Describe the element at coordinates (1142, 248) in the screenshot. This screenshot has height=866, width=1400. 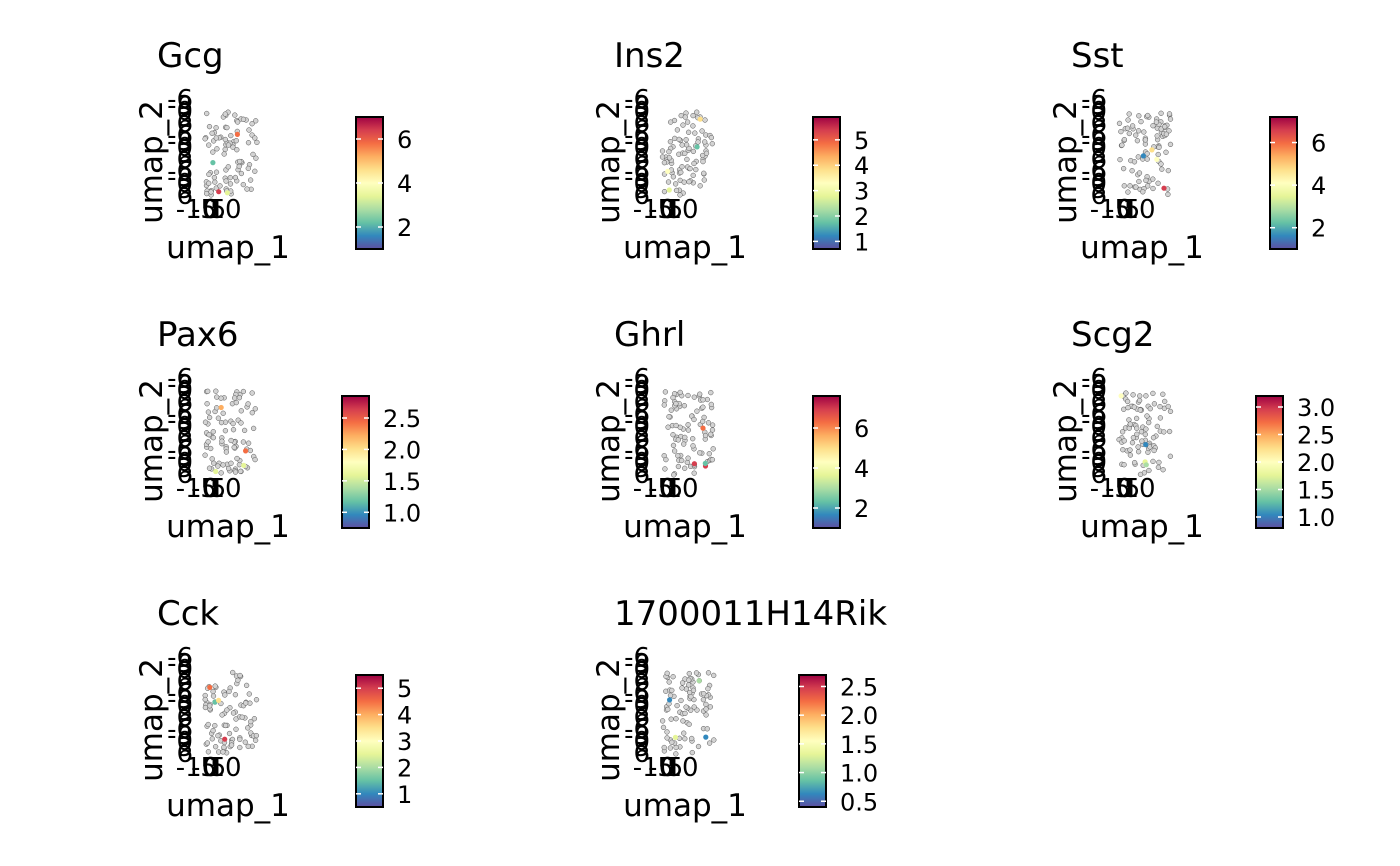
I see `x-axis-title: umap_1` at that location.